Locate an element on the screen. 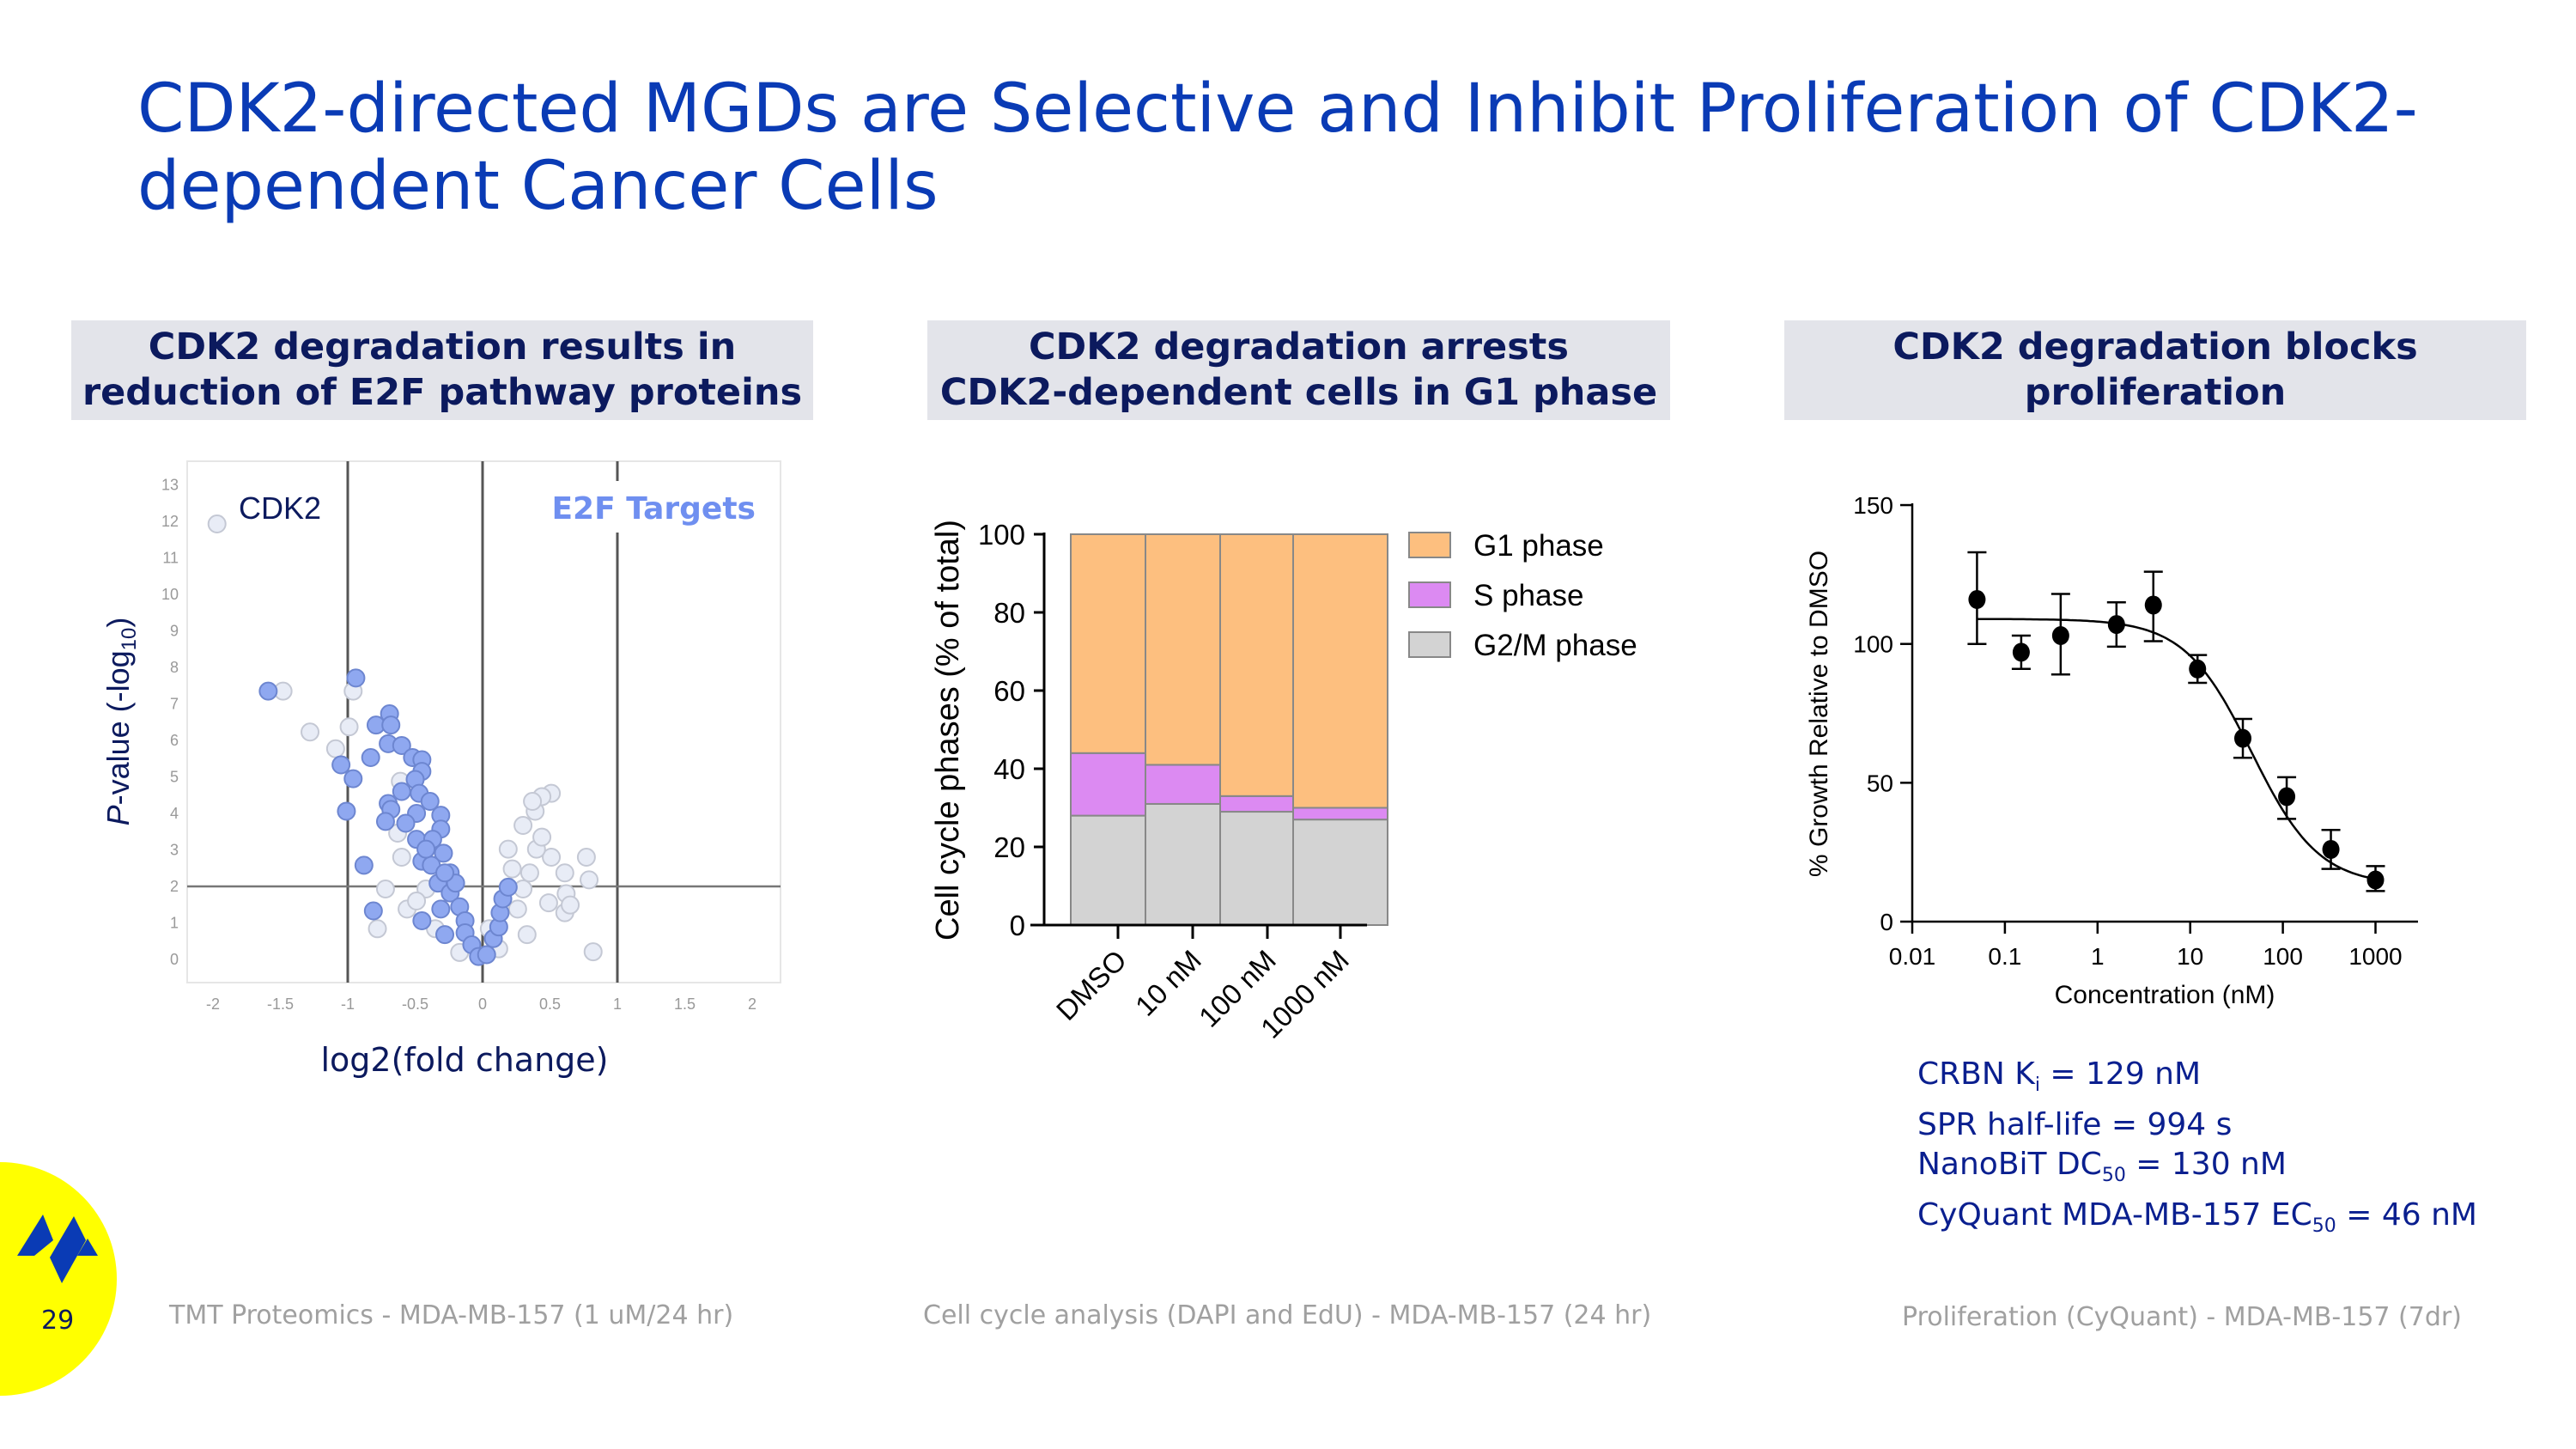  y-tick-label: 150 is located at coordinates (1873, 505).